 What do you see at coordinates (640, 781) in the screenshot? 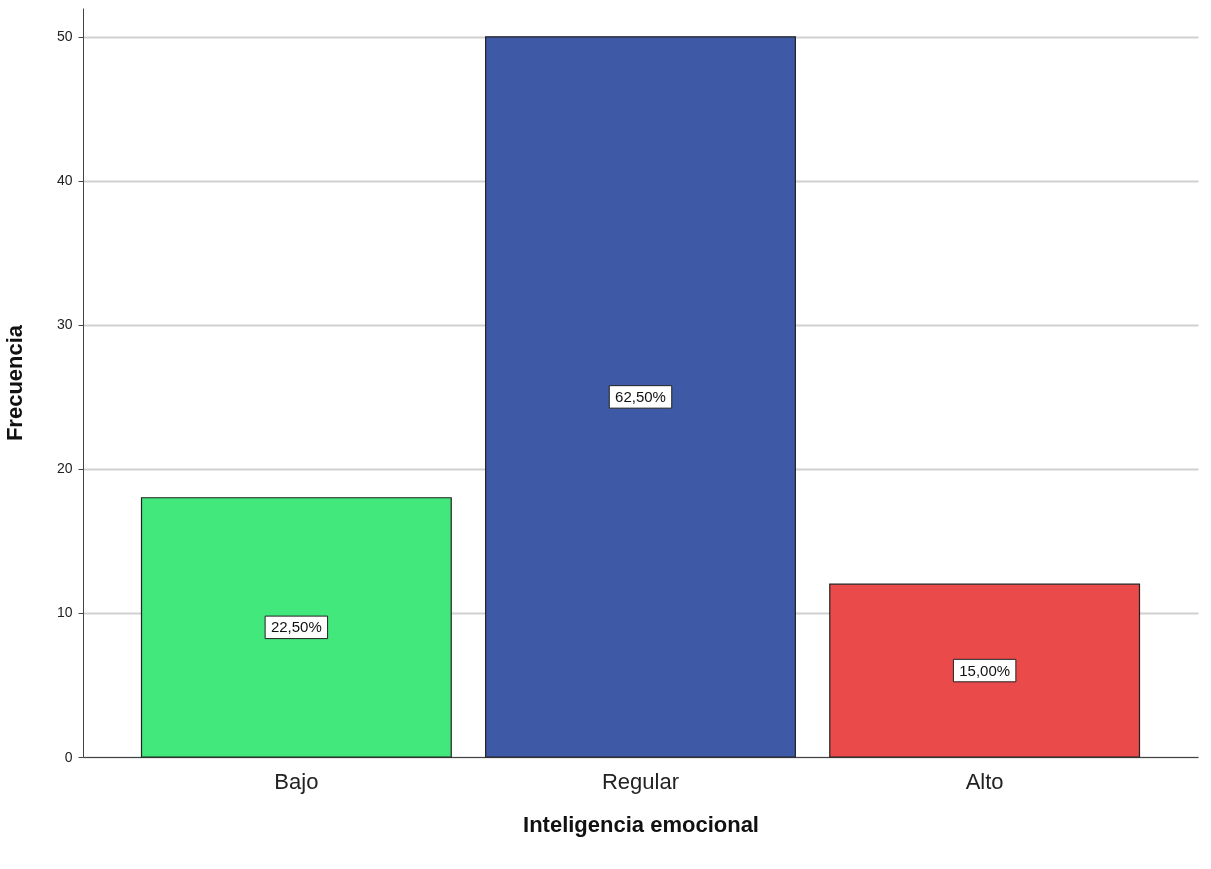
I see `x-tick-label: Regular` at bounding box center [640, 781].